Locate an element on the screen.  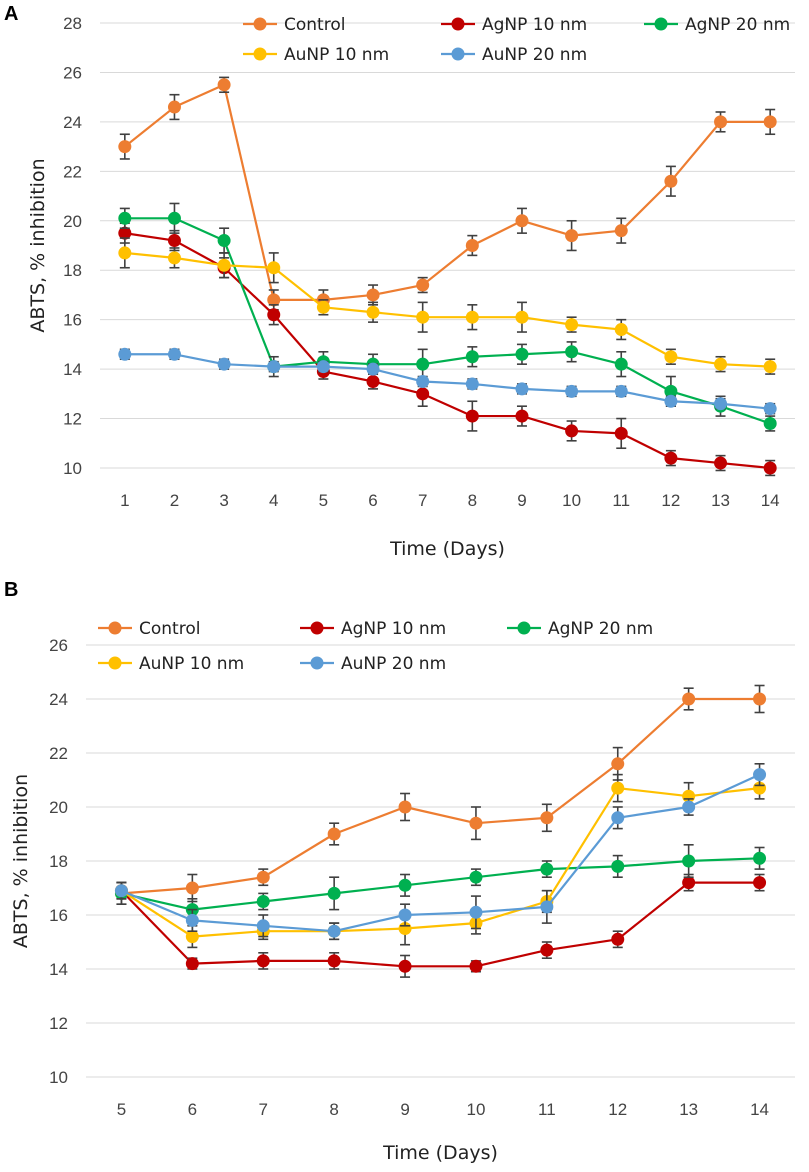
chart-a-legend-aunp20: AuNP 20 nm is located at coordinates (514, 55).